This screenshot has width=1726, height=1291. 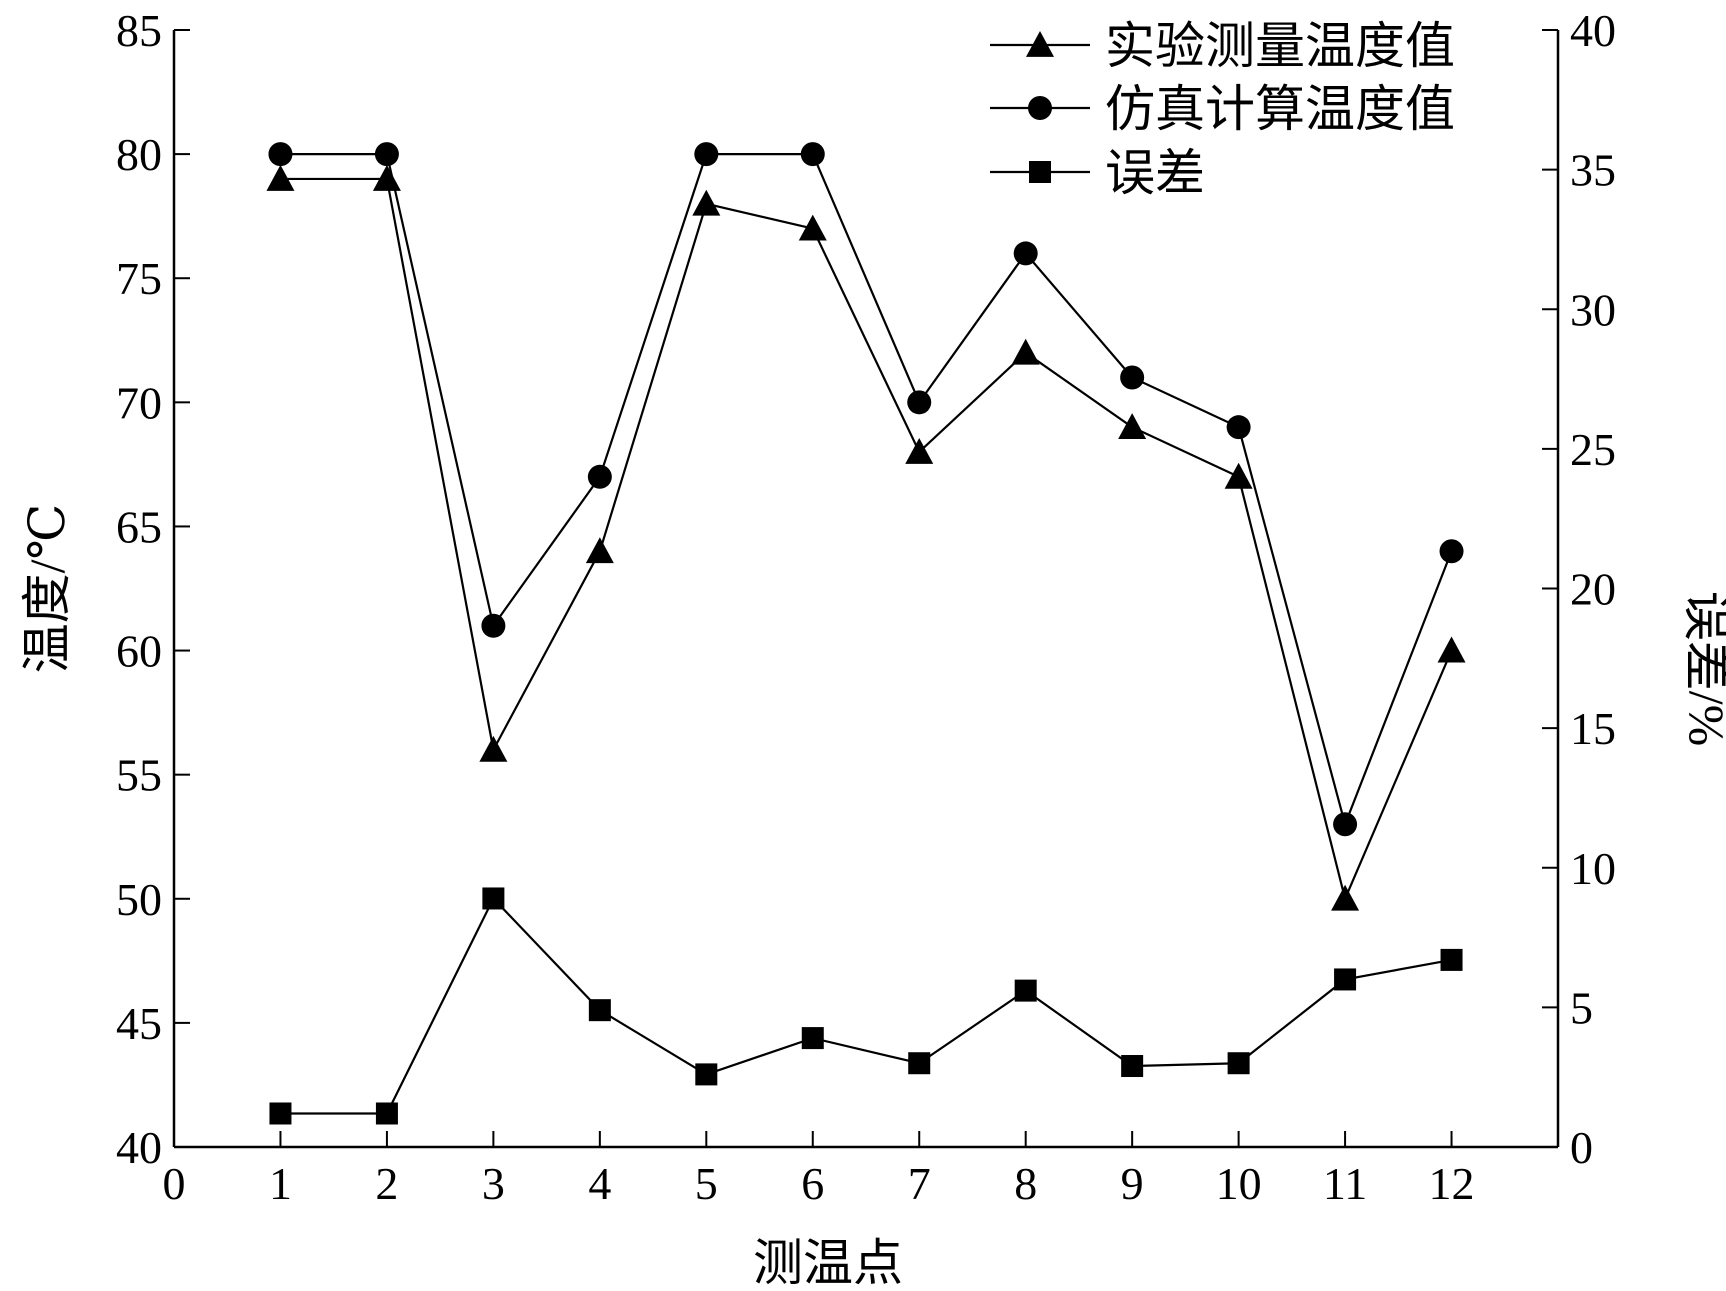 What do you see at coordinates (139, 526) in the screenshot?
I see `y-left-tick-label: 65` at bounding box center [139, 526].